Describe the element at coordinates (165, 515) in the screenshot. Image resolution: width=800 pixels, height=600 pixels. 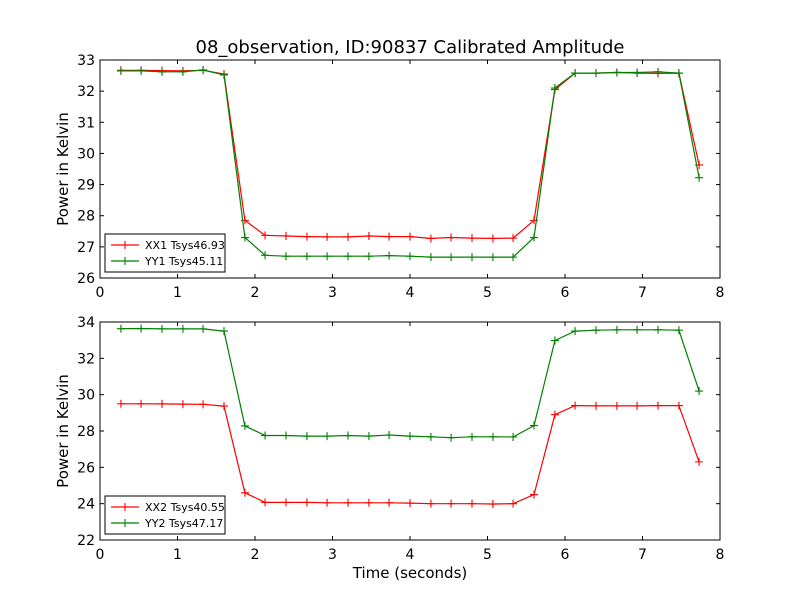
I see `legend-box` at that location.